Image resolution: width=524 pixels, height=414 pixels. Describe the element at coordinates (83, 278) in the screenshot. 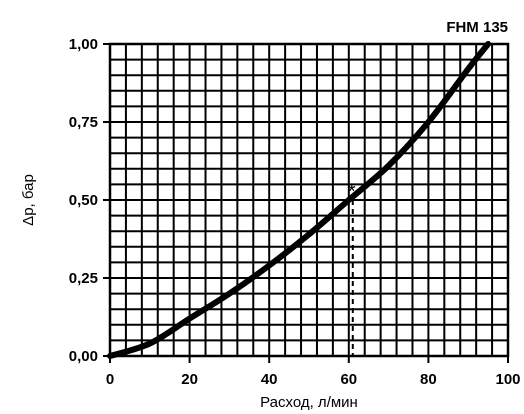

I see `y-tick-label: 0,25` at that location.